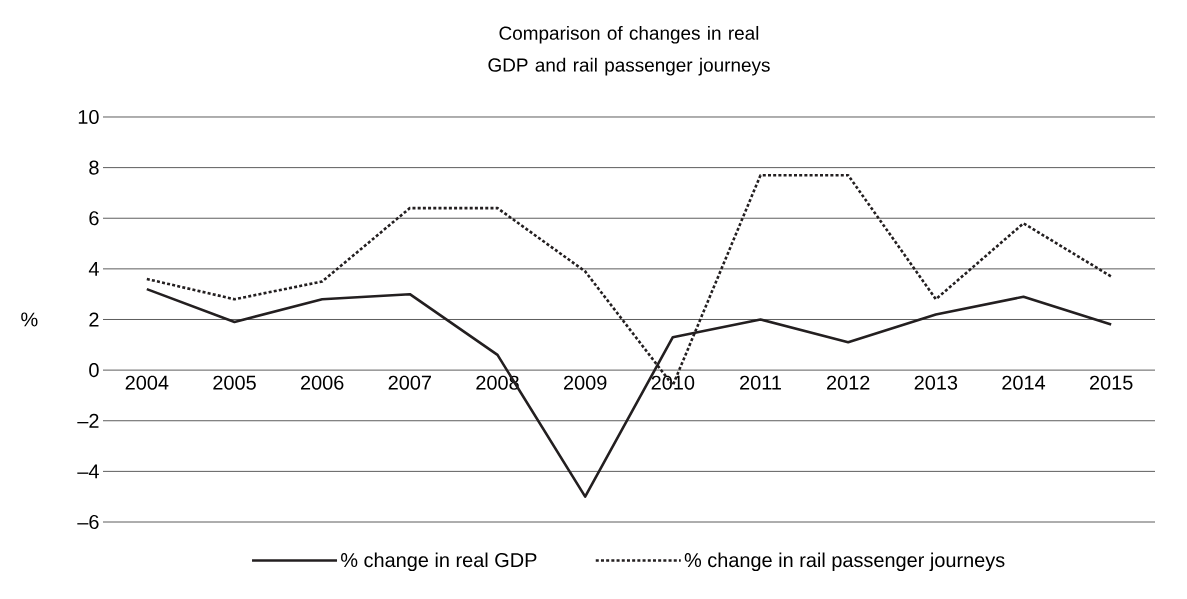 The height and width of the screenshot is (599, 1187). Describe the element at coordinates (147, 382) in the screenshot. I see `x-tick-label: 2004` at that location.